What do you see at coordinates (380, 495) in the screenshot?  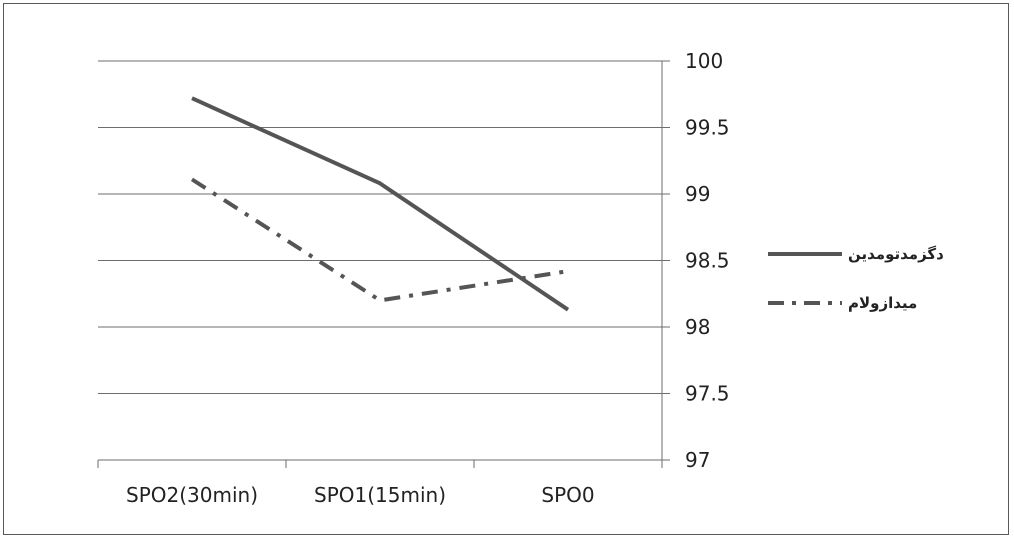 I see `x-tick-label: SPO1(15min)` at bounding box center [380, 495].